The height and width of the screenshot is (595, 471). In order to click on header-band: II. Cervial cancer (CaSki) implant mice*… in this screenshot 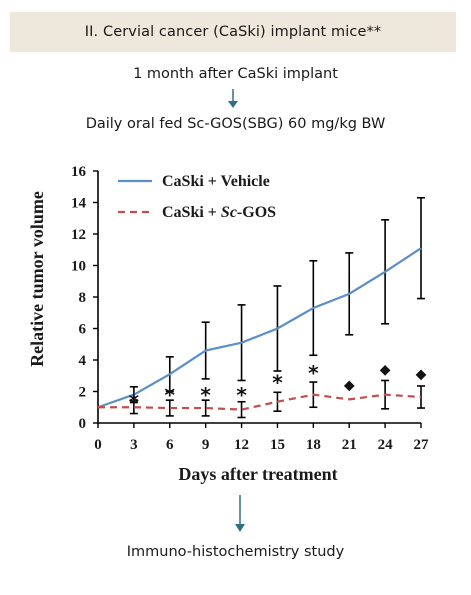, I will do `click(233, 32)`.